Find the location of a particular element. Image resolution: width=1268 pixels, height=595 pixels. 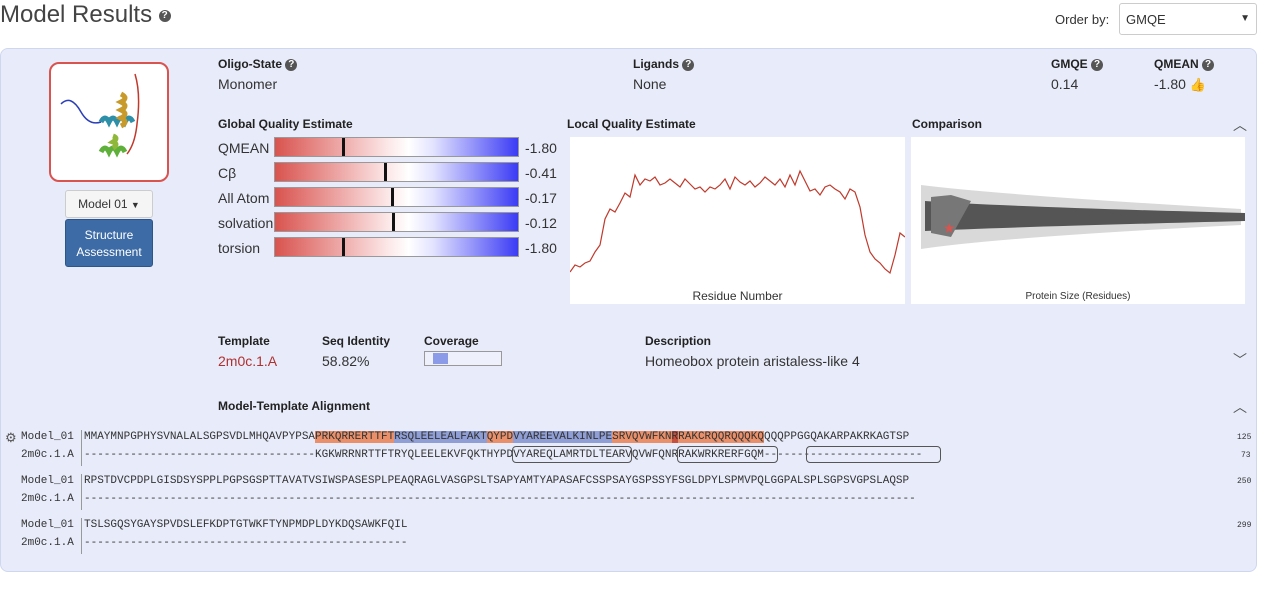

model-thumbnail is located at coordinates (109, 122).